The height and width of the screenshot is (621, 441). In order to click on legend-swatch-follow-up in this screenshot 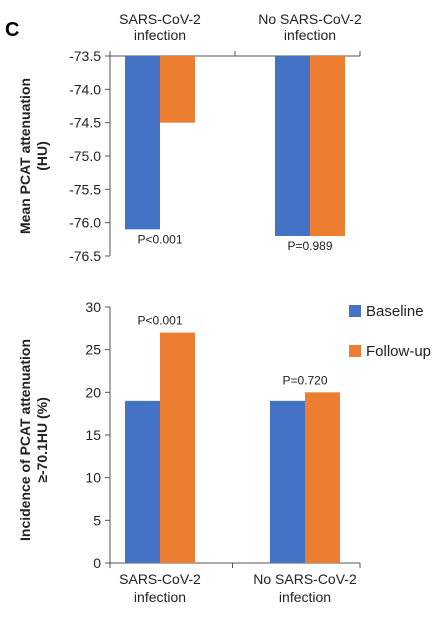, I will do `click(355, 351)`.